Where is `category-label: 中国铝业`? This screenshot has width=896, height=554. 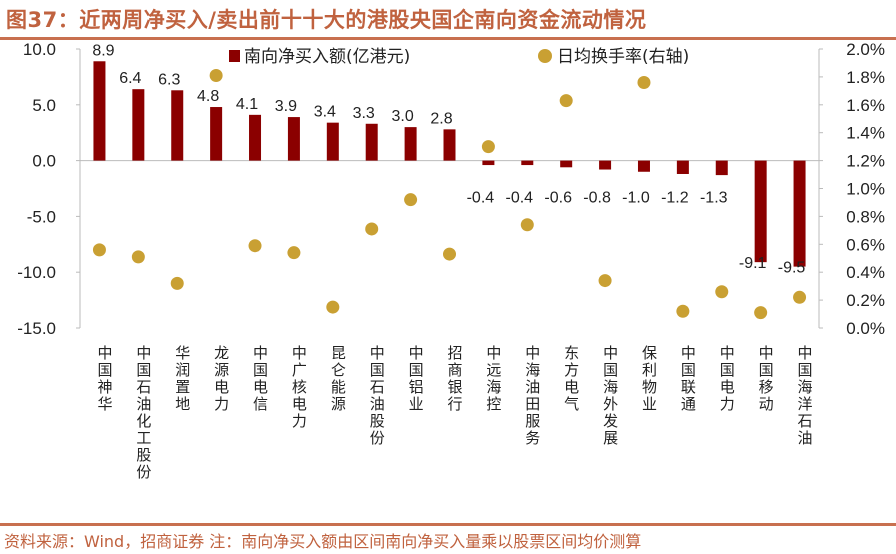 category-label: 中国铝业 is located at coordinates (416, 379).